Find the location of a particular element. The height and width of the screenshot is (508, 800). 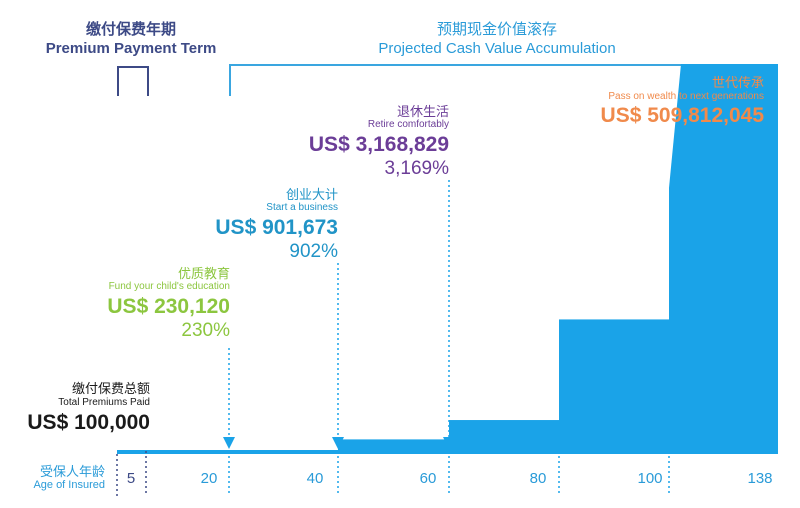

x-tick-138: 138 is located at coordinates (760, 478).